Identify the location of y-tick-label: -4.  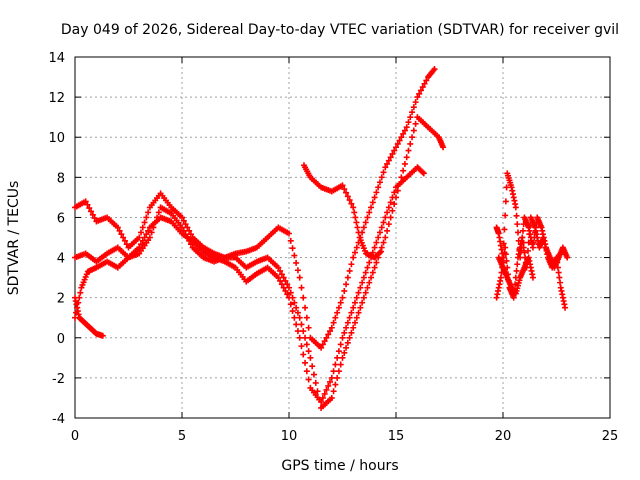
(58, 419).